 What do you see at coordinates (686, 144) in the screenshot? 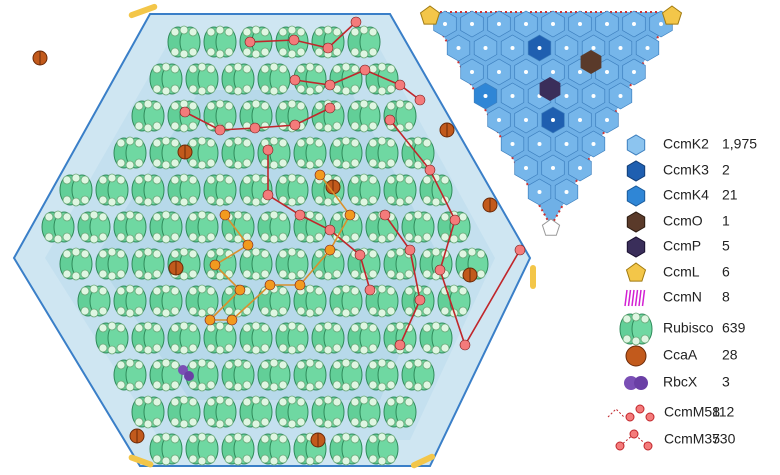
I see `legend-name: CcmK2` at bounding box center [686, 144].